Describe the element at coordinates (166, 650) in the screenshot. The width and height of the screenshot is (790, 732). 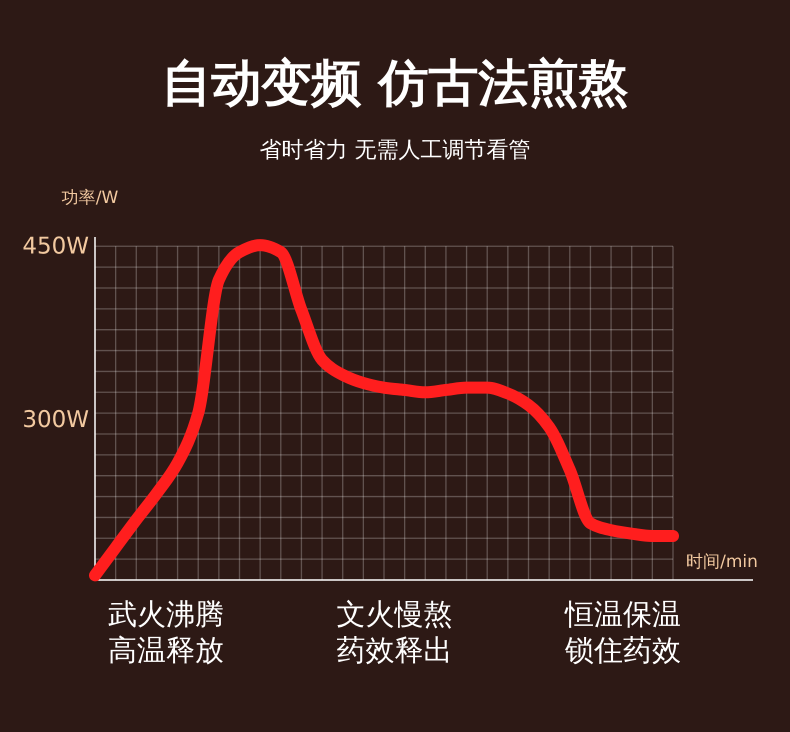
I see `text: 高温释放` at that location.